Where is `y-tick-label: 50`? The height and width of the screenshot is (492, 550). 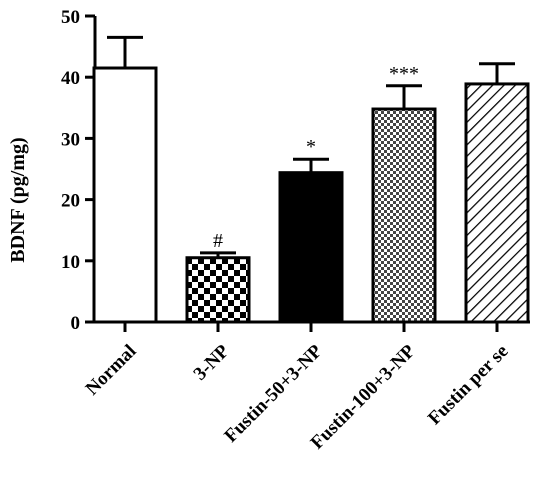 y-tick-label: 50 is located at coordinates (70, 17).